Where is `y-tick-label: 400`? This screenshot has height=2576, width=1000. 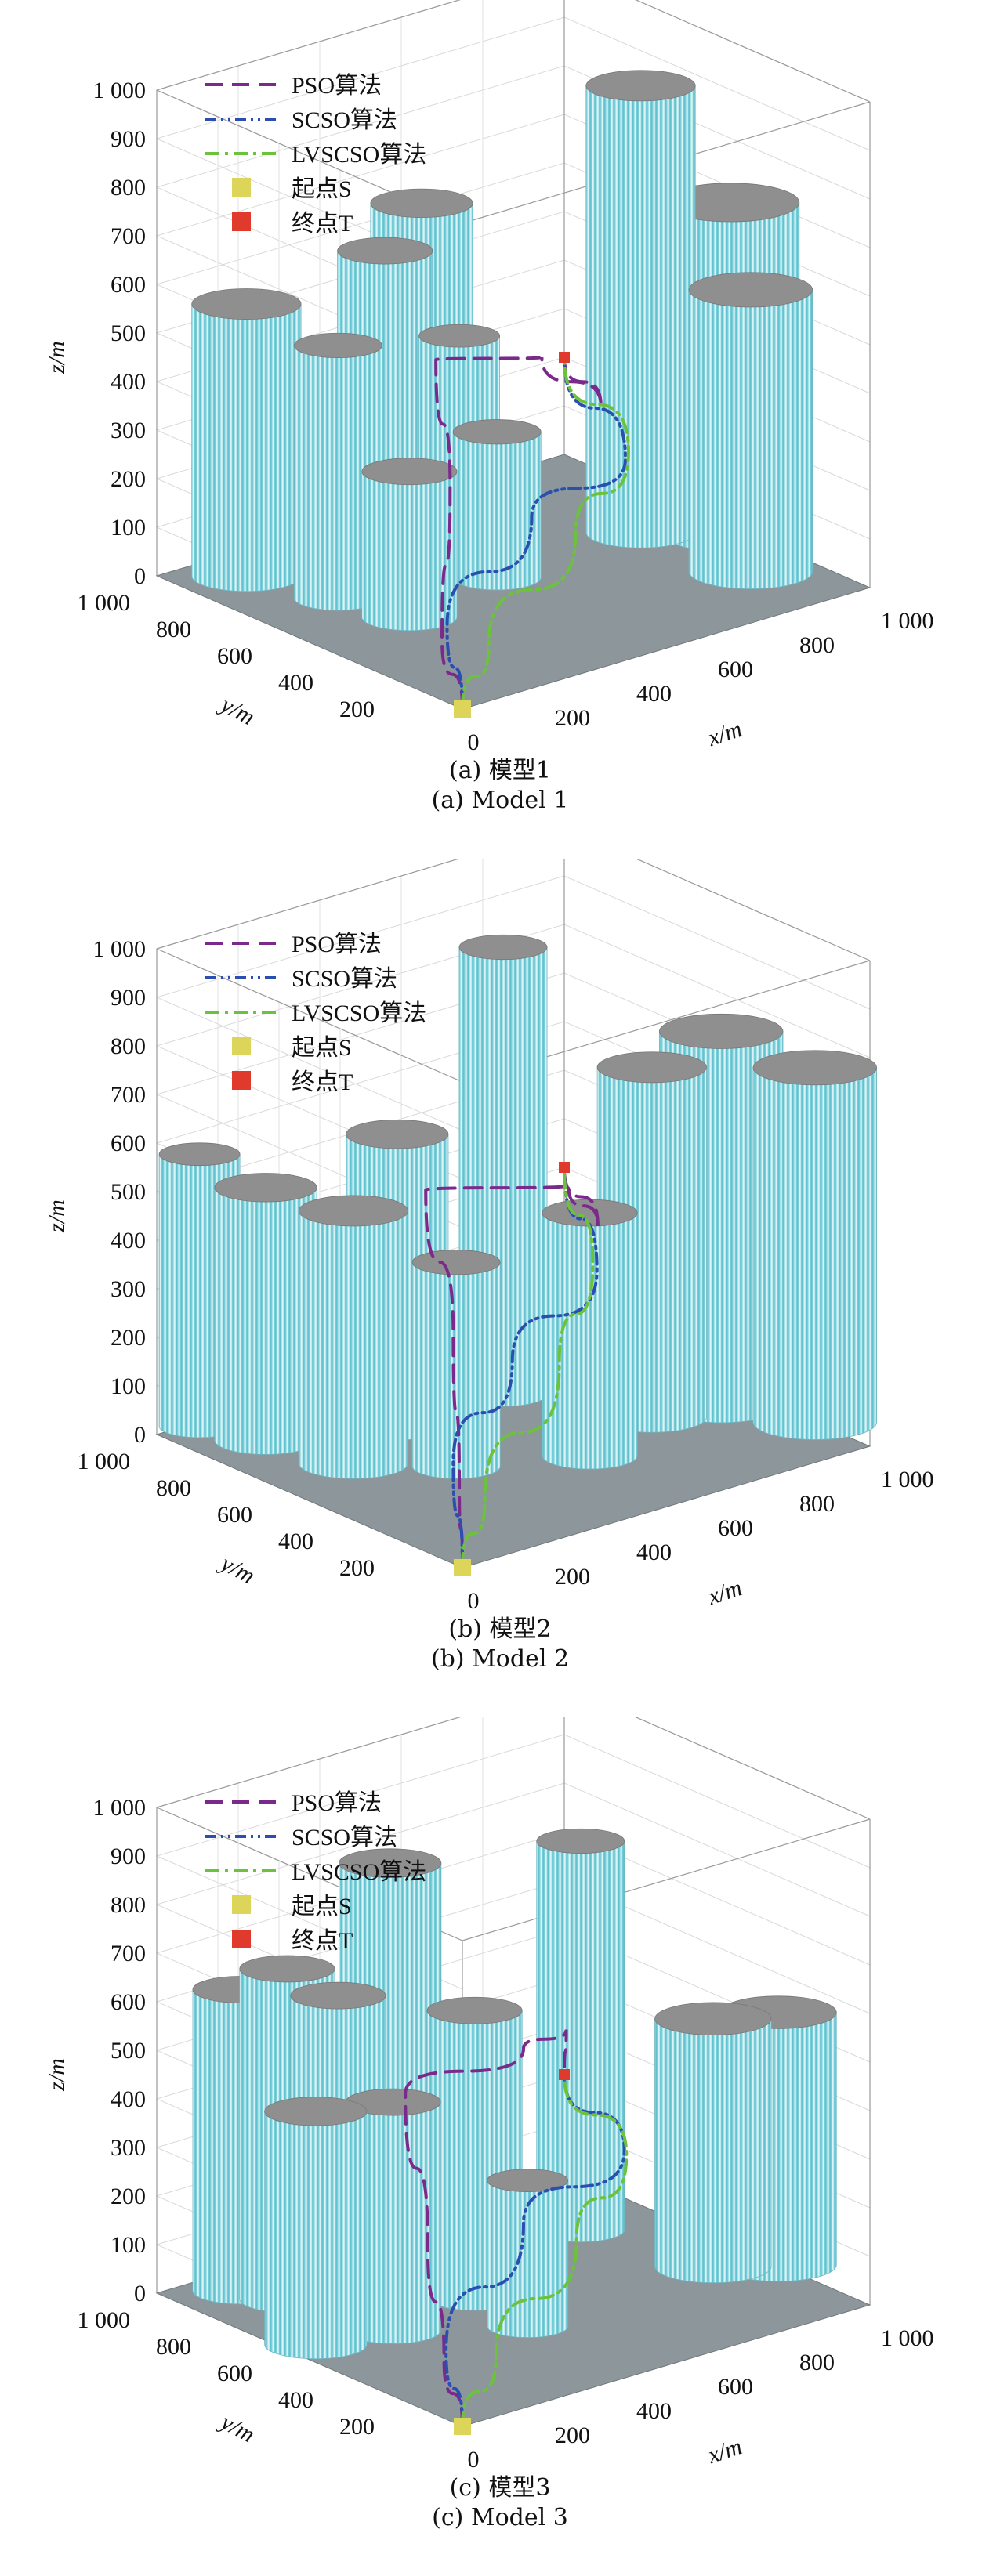
y-tick-label: 400 is located at coordinates (295, 683).